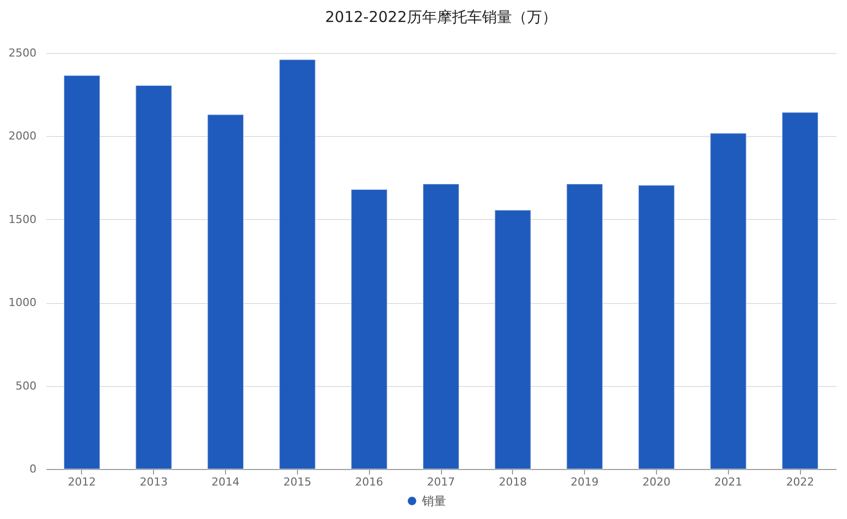 The width and height of the screenshot is (847, 519). I want to click on x-tick-label: 2014, so click(226, 482).